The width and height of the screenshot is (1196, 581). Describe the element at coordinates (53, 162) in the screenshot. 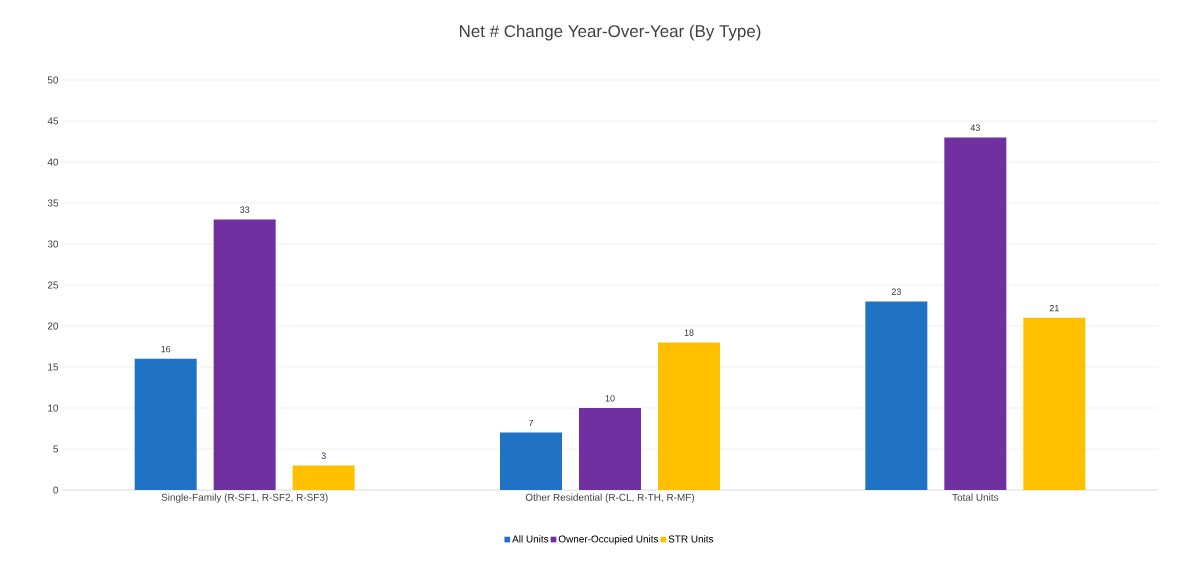

I see `y-tick-label: 40` at that location.